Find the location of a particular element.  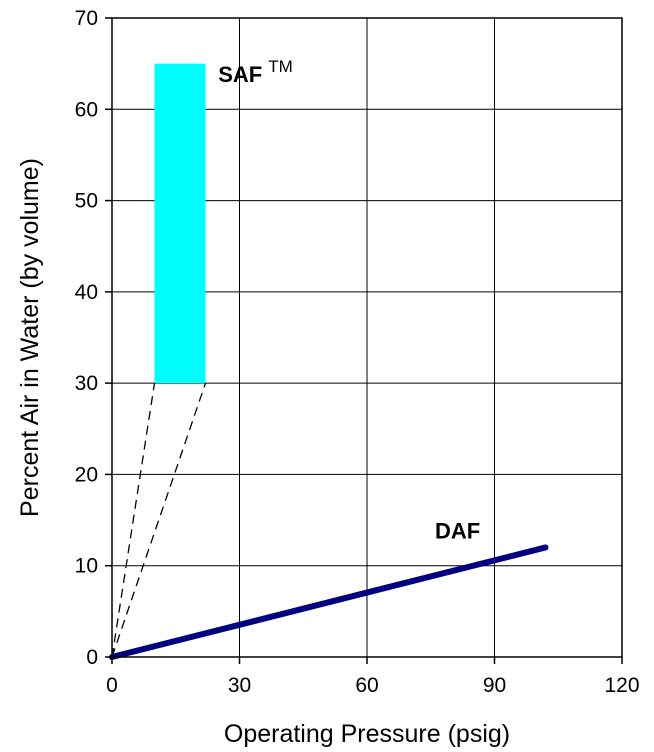

y-axis-title: Percent Air in Water (by volume) is located at coordinates (30, 337).